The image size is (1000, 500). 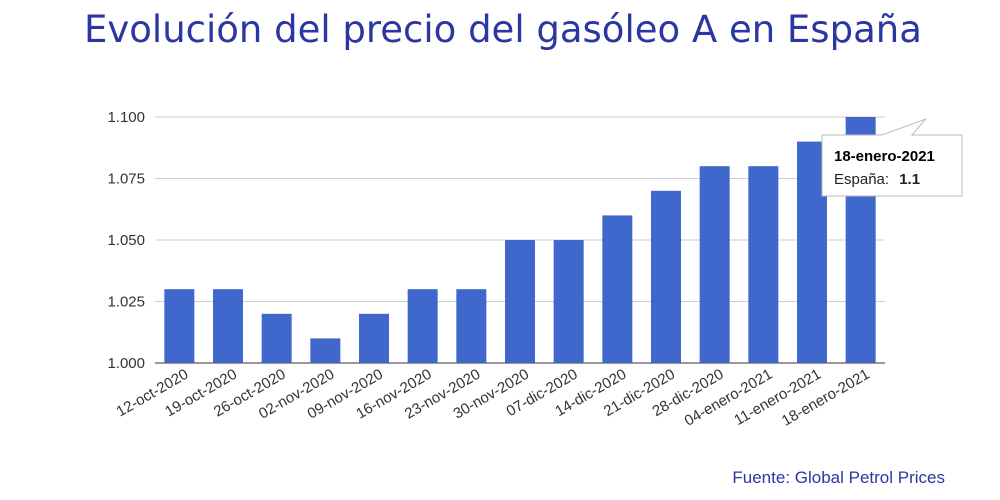 What do you see at coordinates (861, 179) in the screenshot?
I see `tooltip-series-label: España:` at bounding box center [861, 179].